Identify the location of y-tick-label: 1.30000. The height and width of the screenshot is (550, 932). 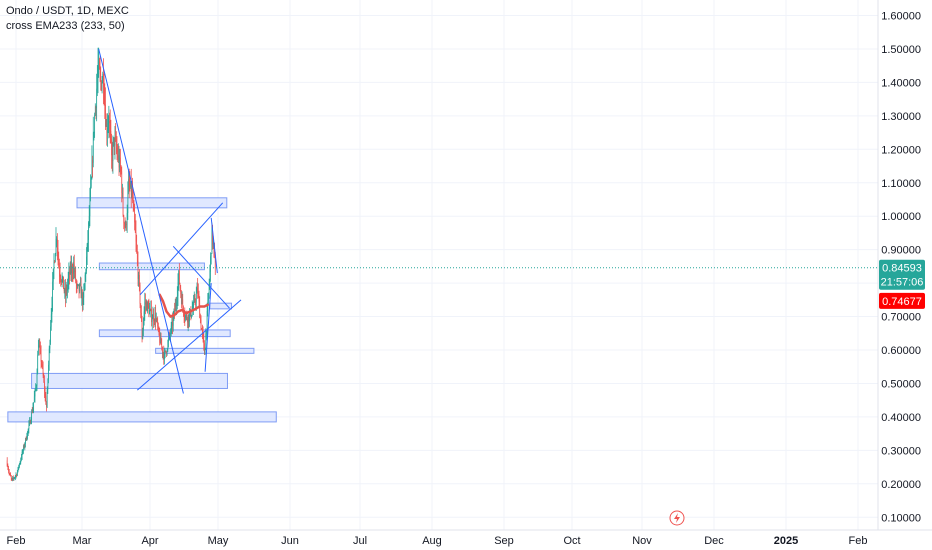
(901, 117).